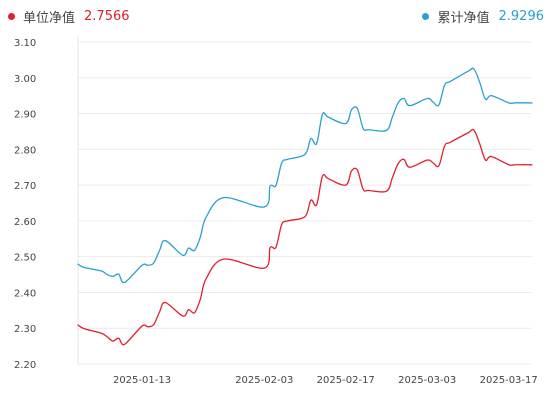 The height and width of the screenshot is (400, 554). I want to click on x-tick-label: 2025-02-03, so click(264, 380).